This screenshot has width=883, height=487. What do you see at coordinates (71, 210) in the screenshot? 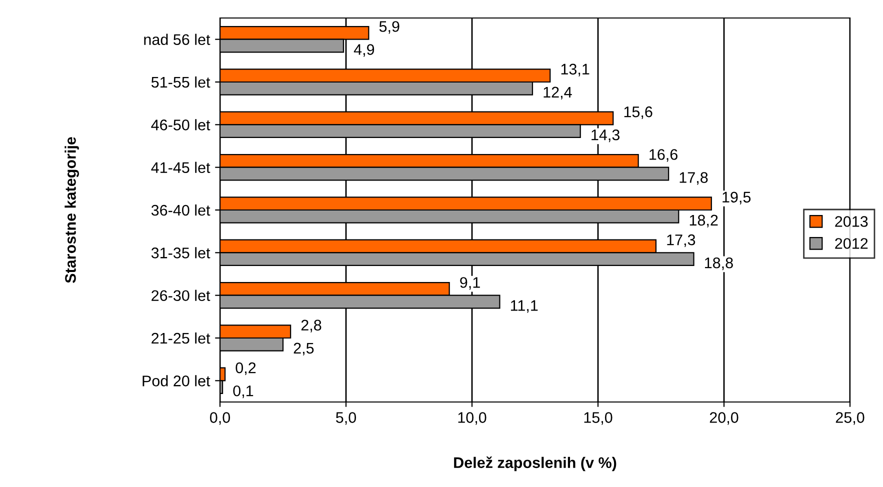
I see `y-axis-title: Starostne kategorije` at bounding box center [71, 210].